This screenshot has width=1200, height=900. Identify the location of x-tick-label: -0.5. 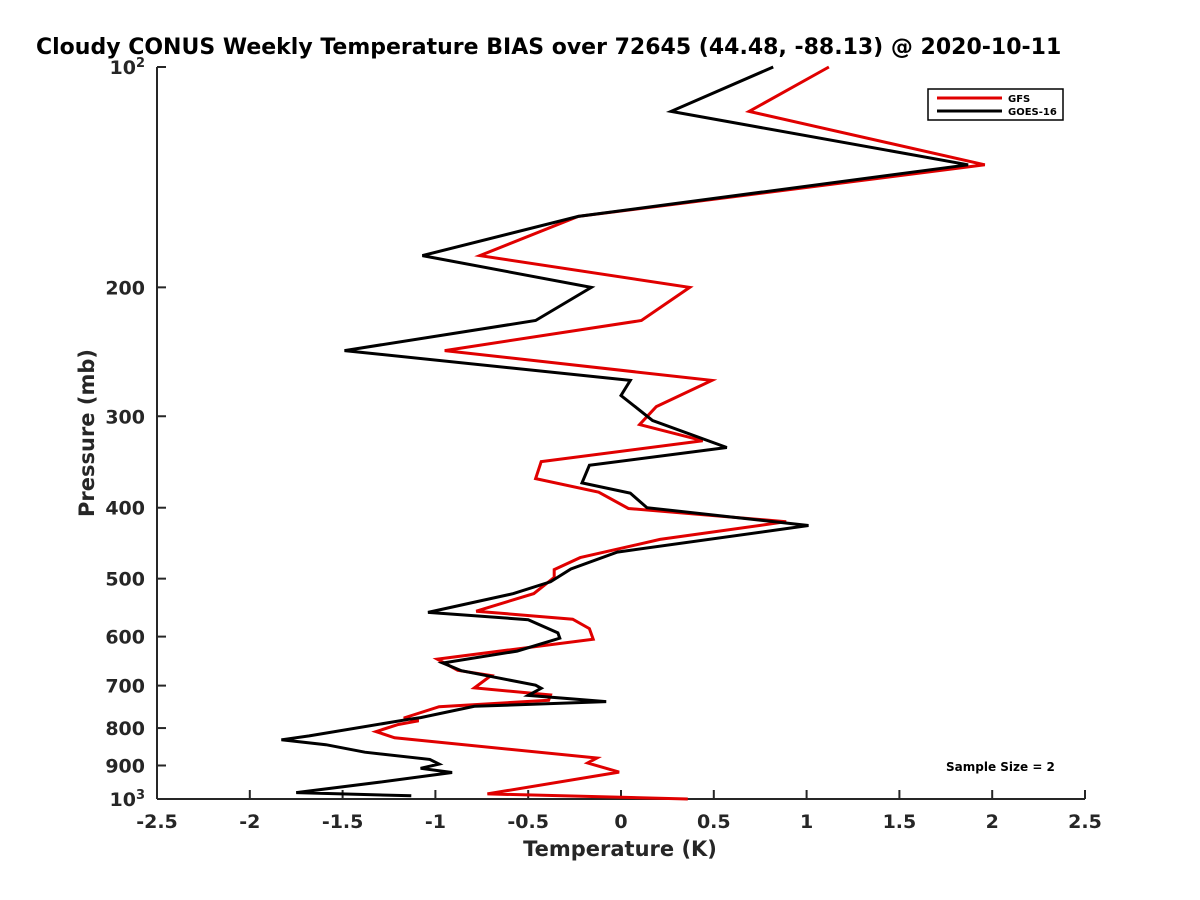
(528, 822).